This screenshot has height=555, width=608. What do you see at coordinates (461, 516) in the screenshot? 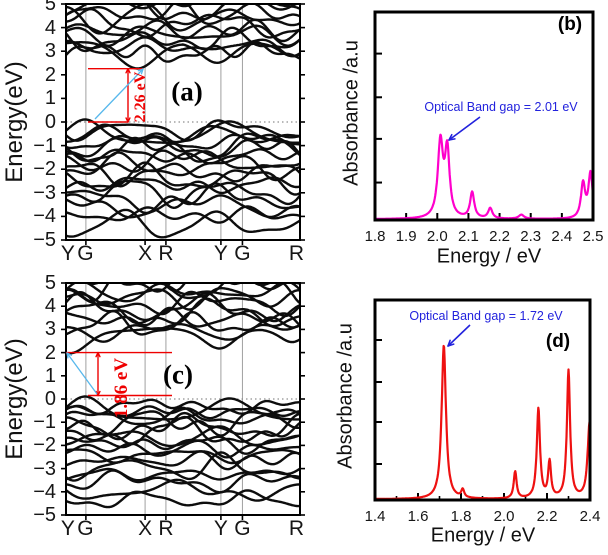
I see `x-tick-label-d: 1.8` at bounding box center [461, 516].